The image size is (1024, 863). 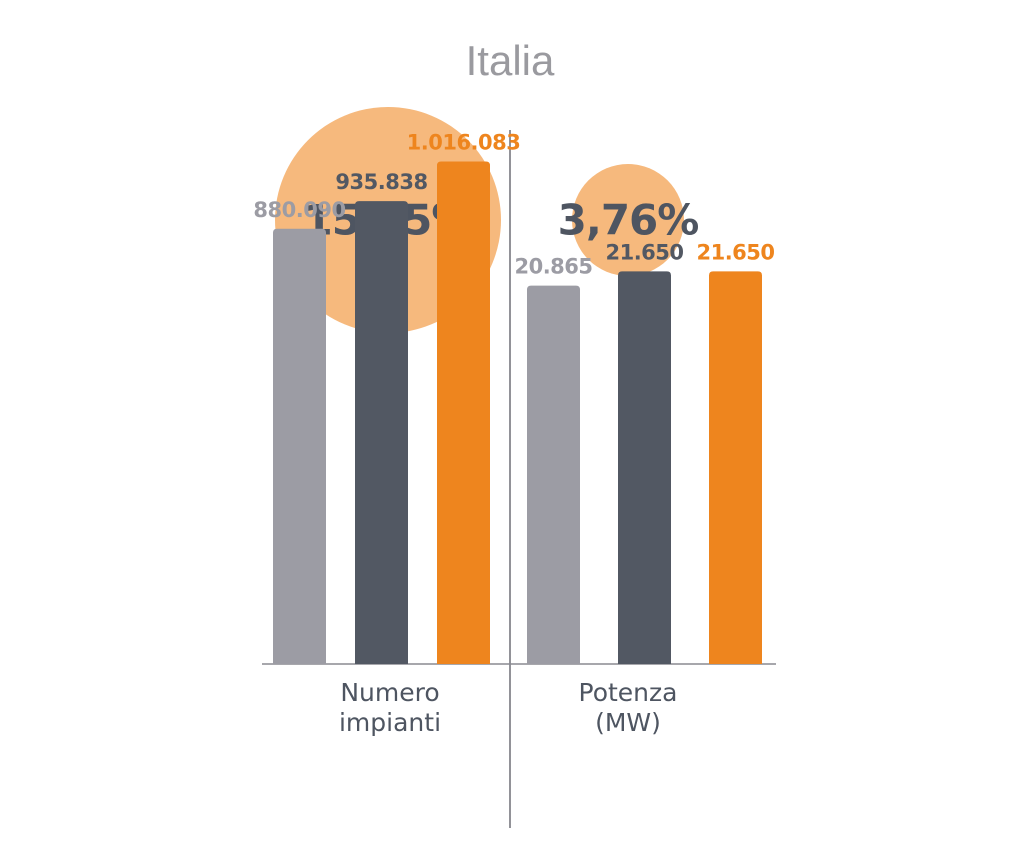 What do you see at coordinates (299, 210) in the screenshot?
I see `bar-value-label: 880.090` at bounding box center [299, 210].